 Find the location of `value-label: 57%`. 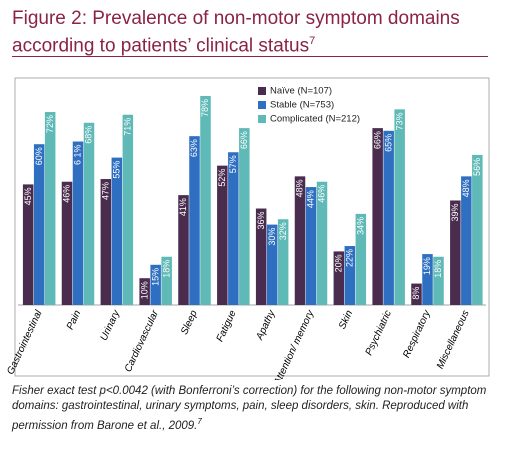

value-label: 57% is located at coordinates (233, 164).